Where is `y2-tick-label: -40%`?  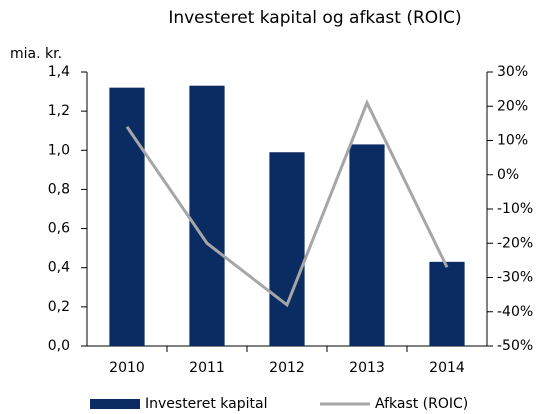
y2-tick-label: -40% is located at coordinates (515, 312).